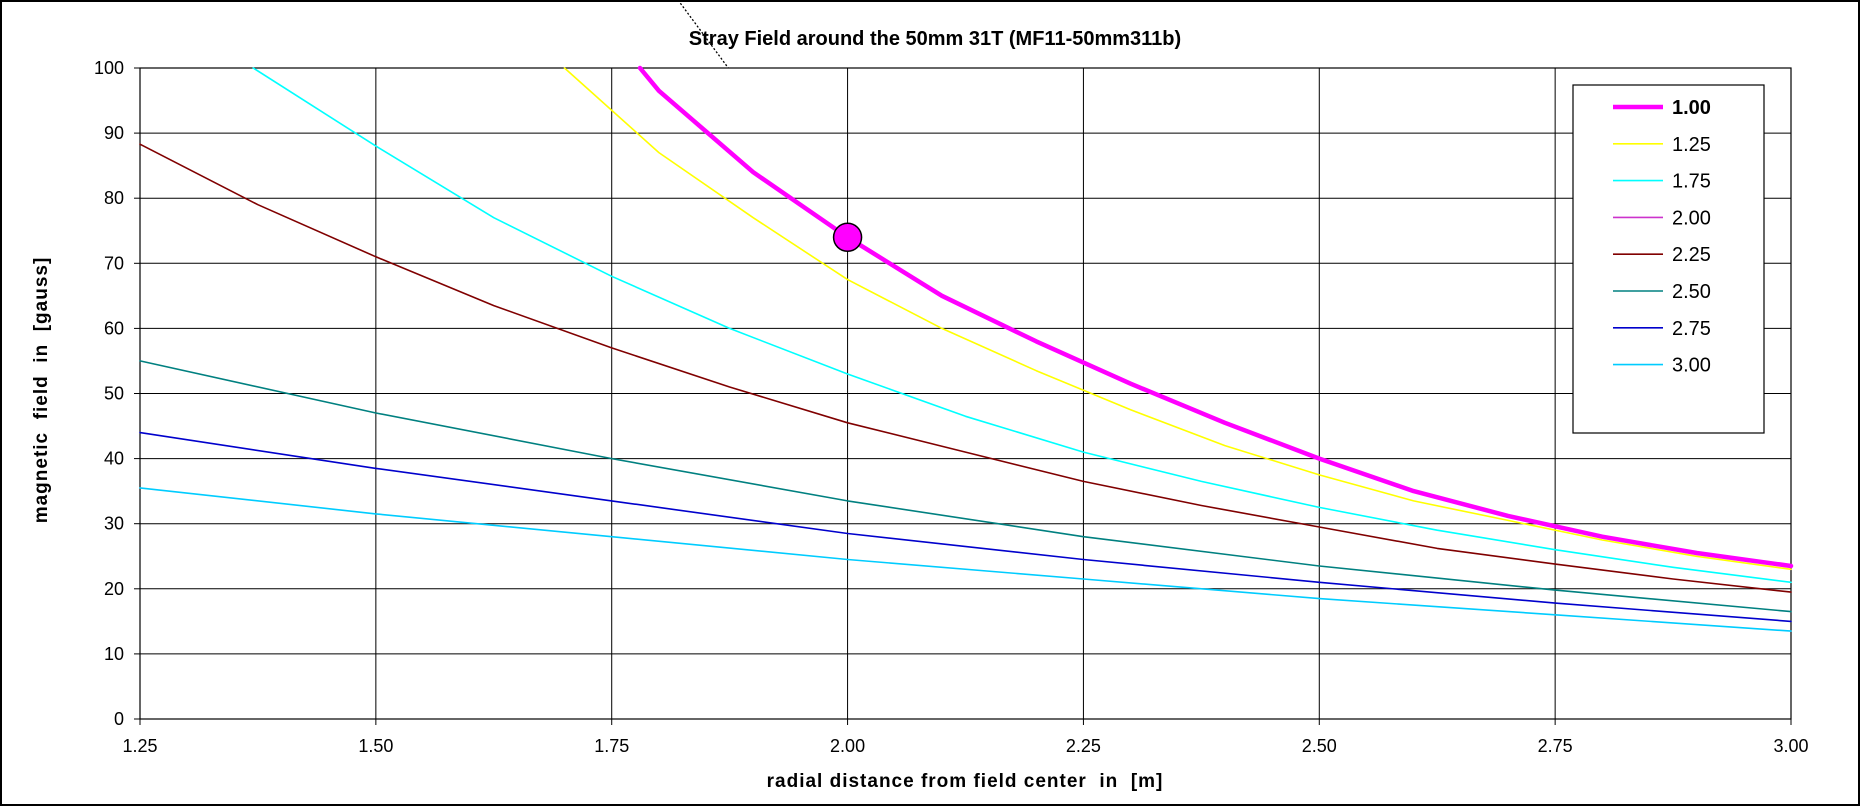 The width and height of the screenshot is (1860, 806). I want to click on legend-label: 2.25, so click(1691, 255).